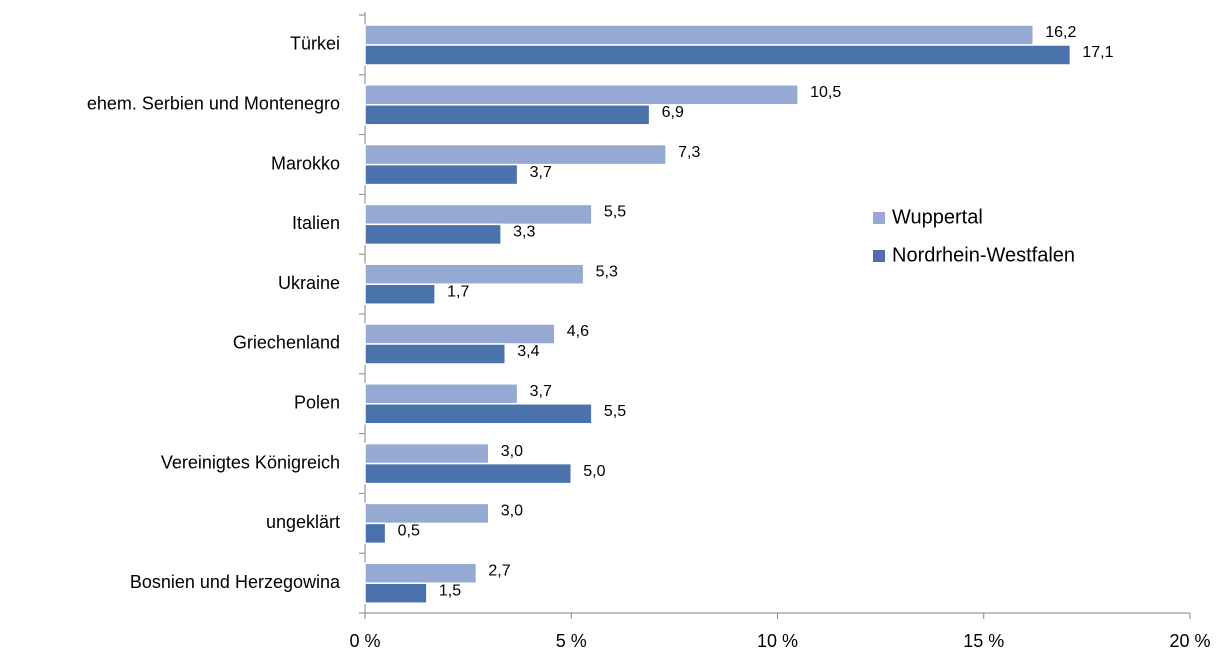  What do you see at coordinates (825, 92) in the screenshot?
I see `value-label: 10,5` at bounding box center [825, 92].